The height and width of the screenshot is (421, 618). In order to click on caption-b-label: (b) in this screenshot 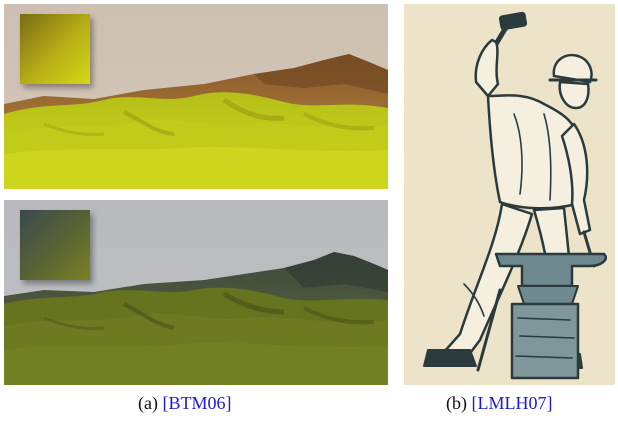, I will do `click(456, 403)`.